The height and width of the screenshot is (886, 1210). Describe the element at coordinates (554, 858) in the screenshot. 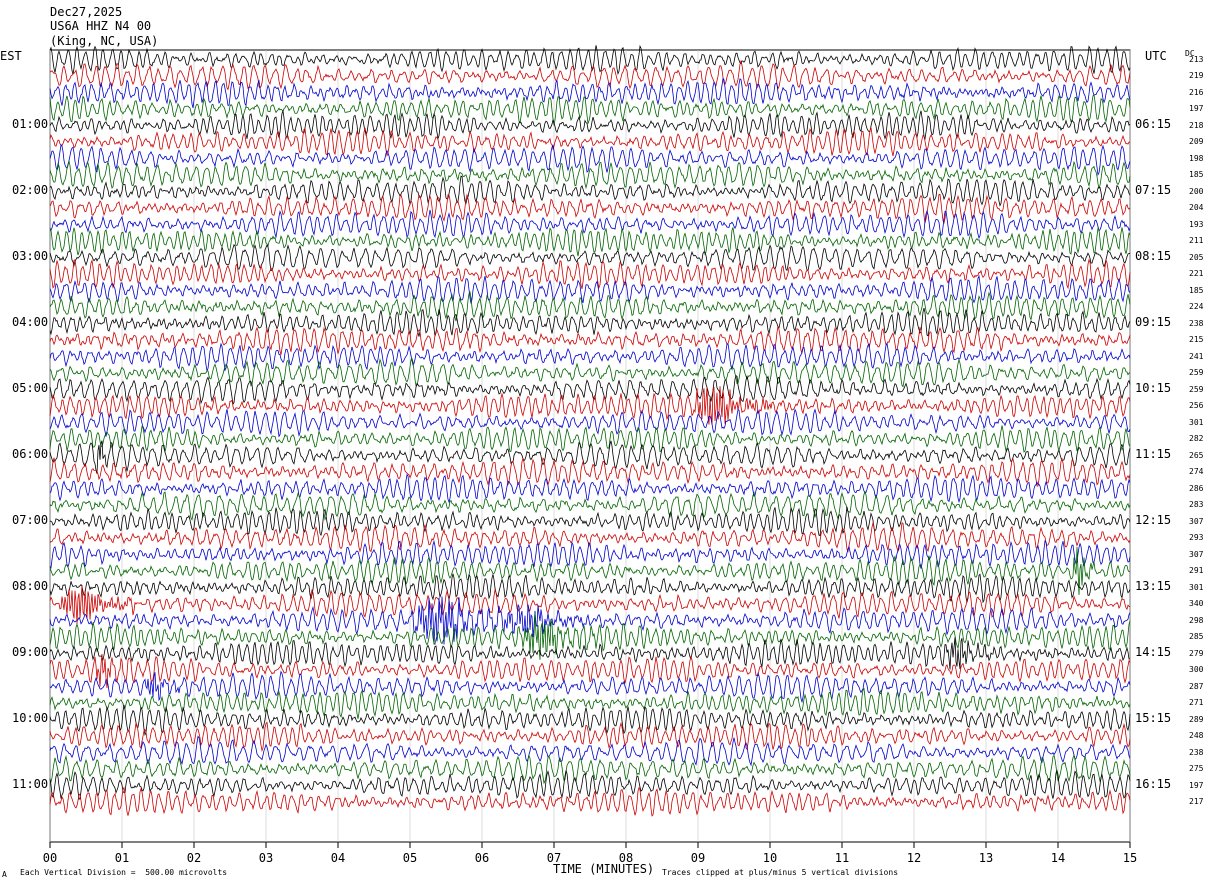

I see `x-tick-label: 07` at that location.